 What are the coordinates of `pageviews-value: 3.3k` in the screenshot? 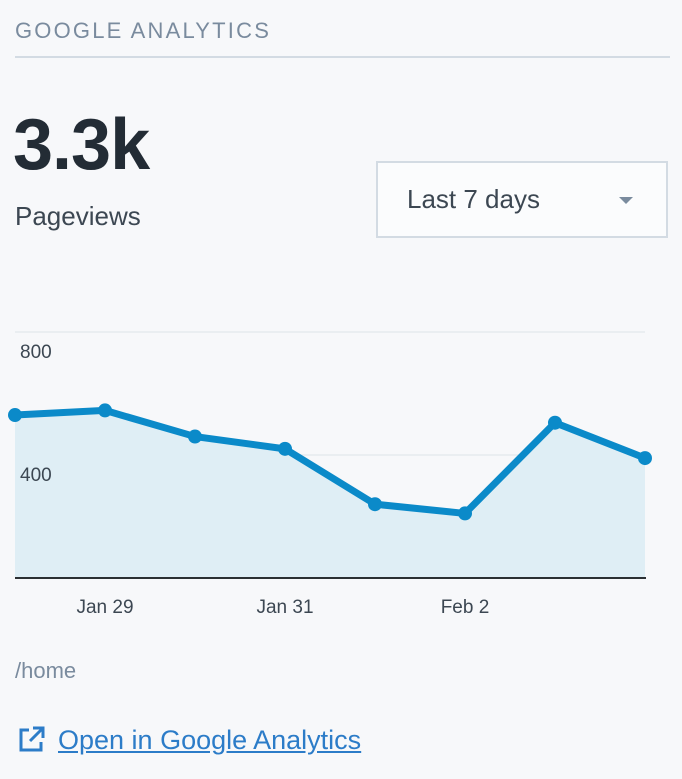 It's located at (81, 145).